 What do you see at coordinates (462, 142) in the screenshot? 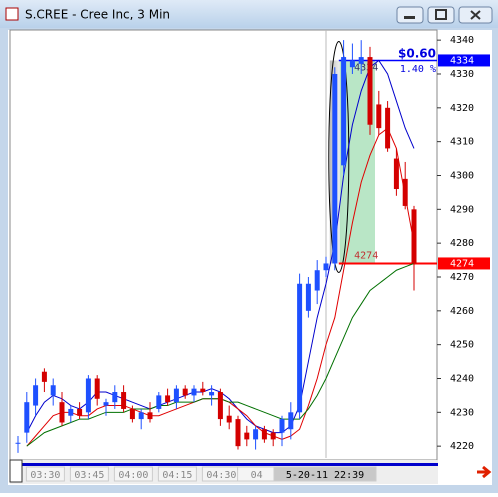
I see `y-tick-label: 4310` at bounding box center [462, 142].